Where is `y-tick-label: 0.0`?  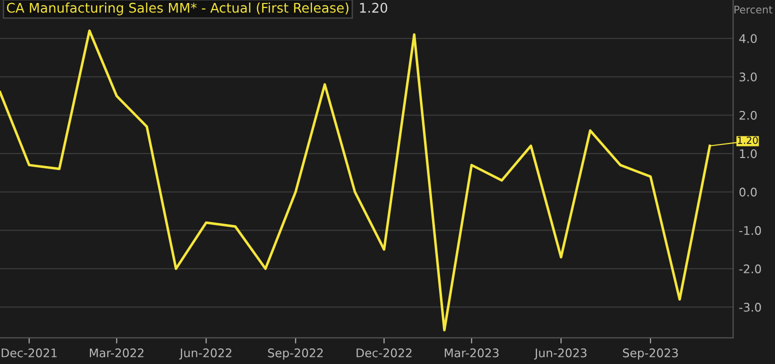 y-tick-label: 0.0 is located at coordinates (748, 192).